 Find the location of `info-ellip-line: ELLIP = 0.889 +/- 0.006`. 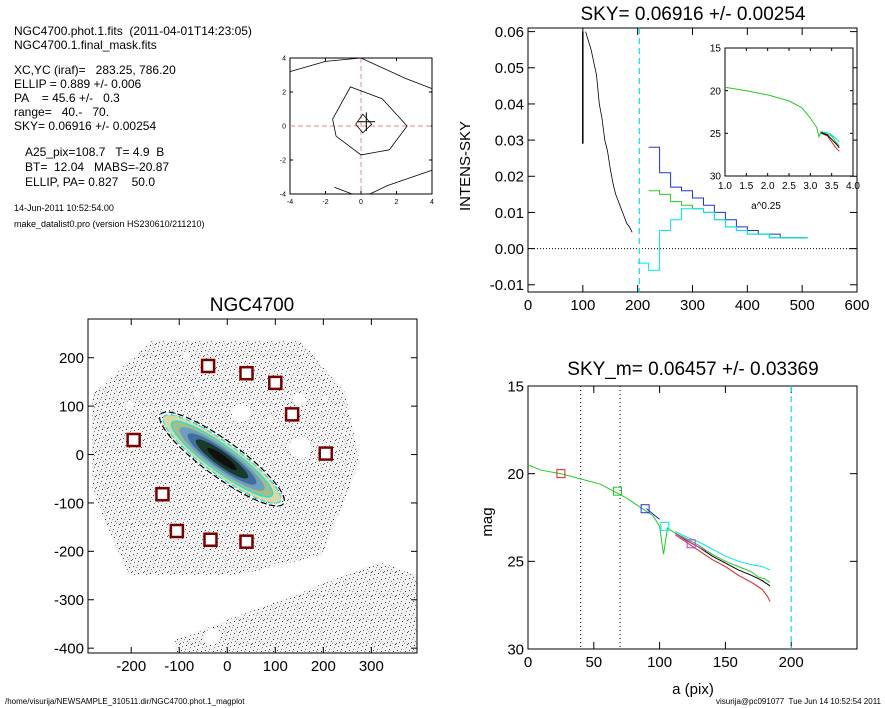

info-ellip-line: ELLIP = 0.889 +/- 0.006 is located at coordinates (78, 84).